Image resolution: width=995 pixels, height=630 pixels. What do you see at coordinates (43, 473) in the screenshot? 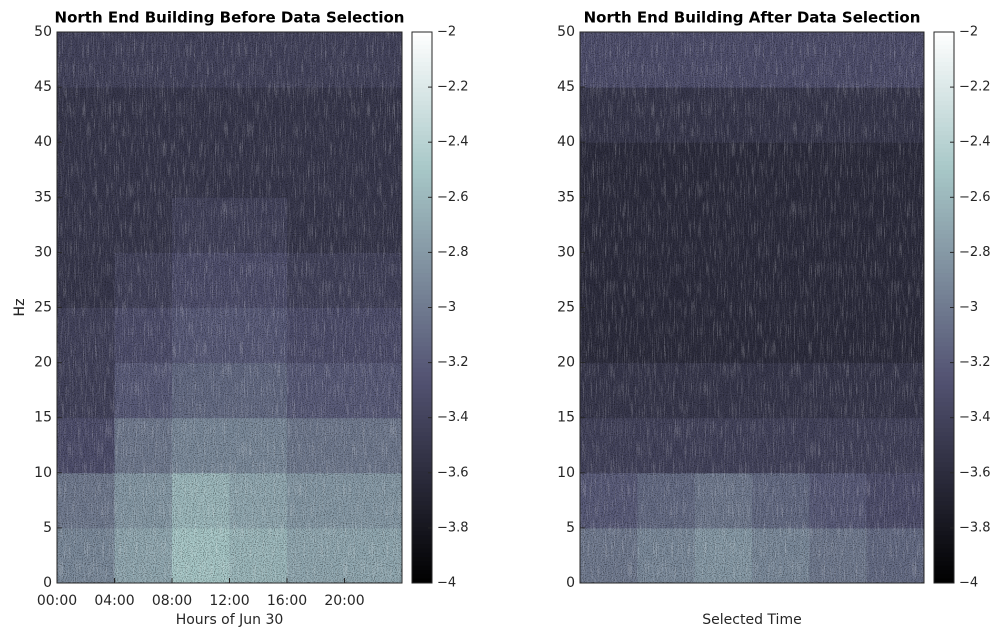
I see `y-tick-label: 10` at bounding box center [43, 473].